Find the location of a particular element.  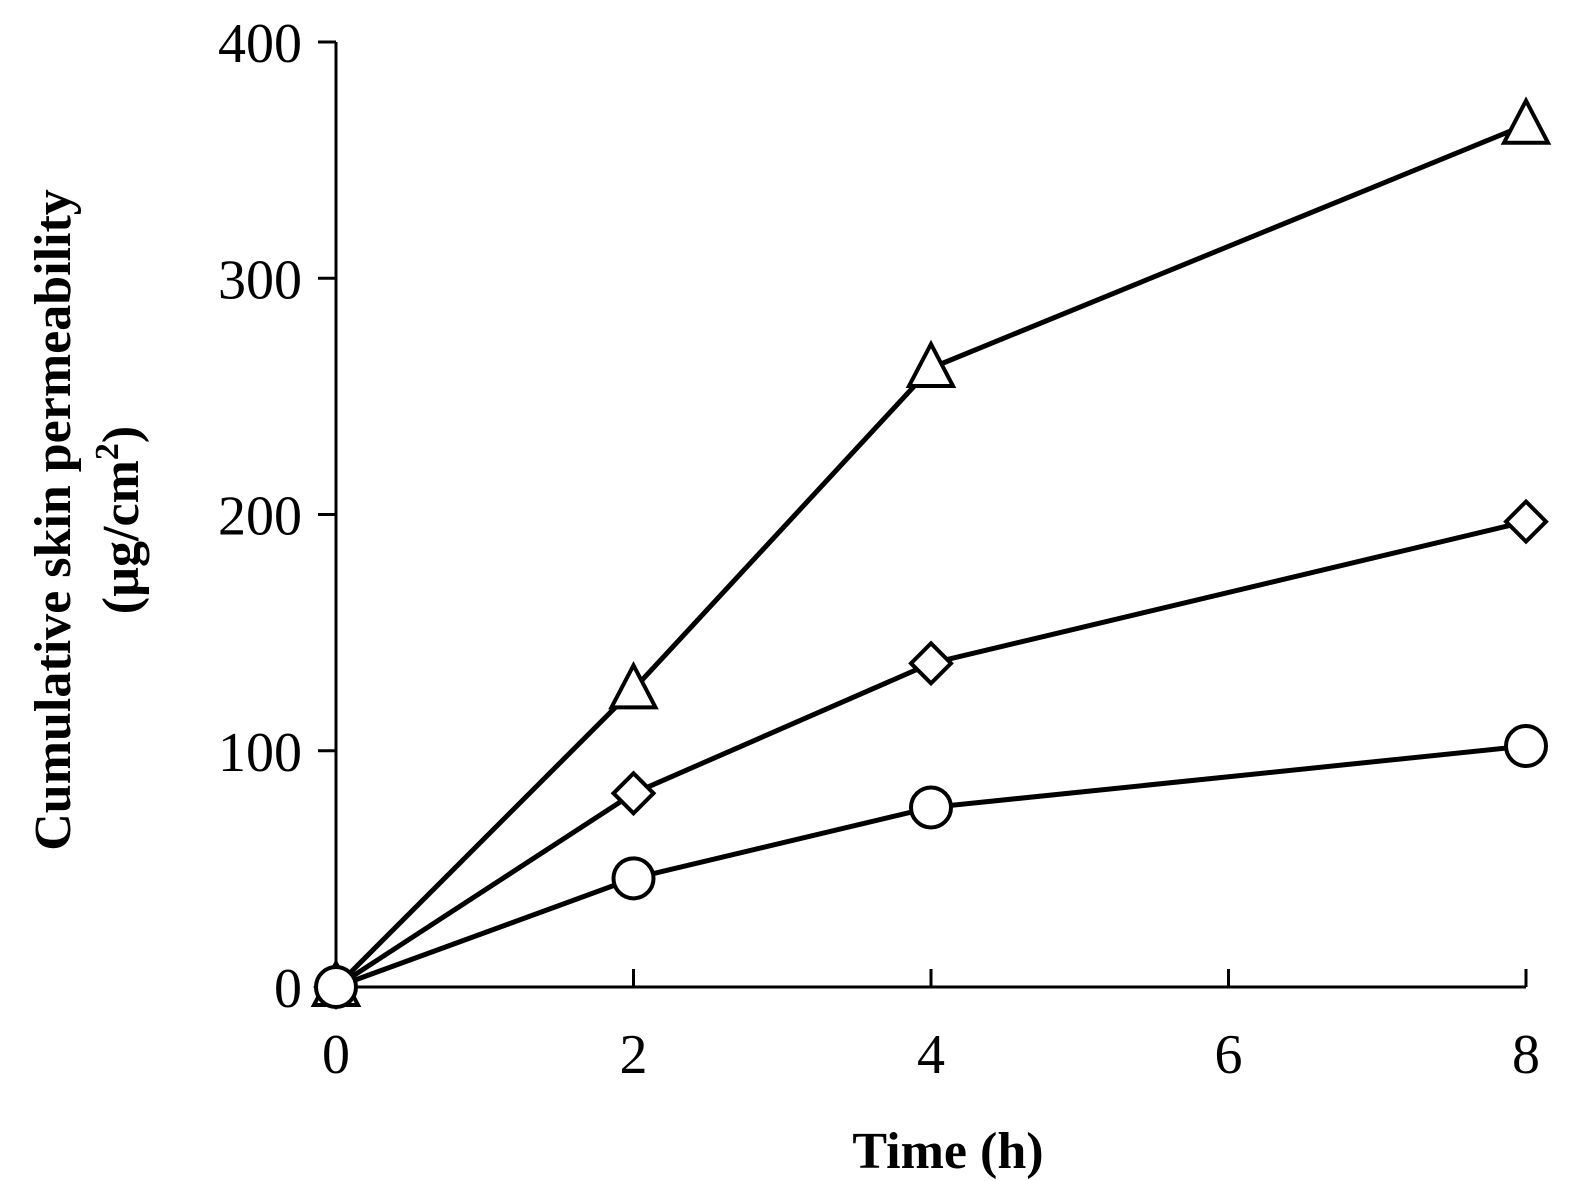

y-tick-label: 100 is located at coordinates (260, 753).